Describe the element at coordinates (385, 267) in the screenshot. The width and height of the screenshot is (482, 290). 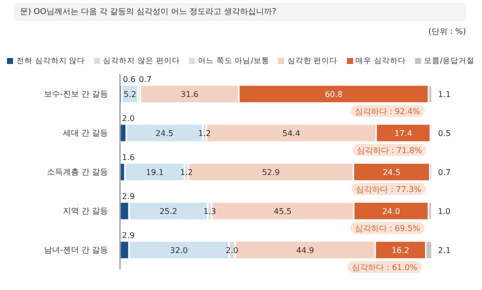
I see `annotation: 심각하다 : 61.0%` at that location.